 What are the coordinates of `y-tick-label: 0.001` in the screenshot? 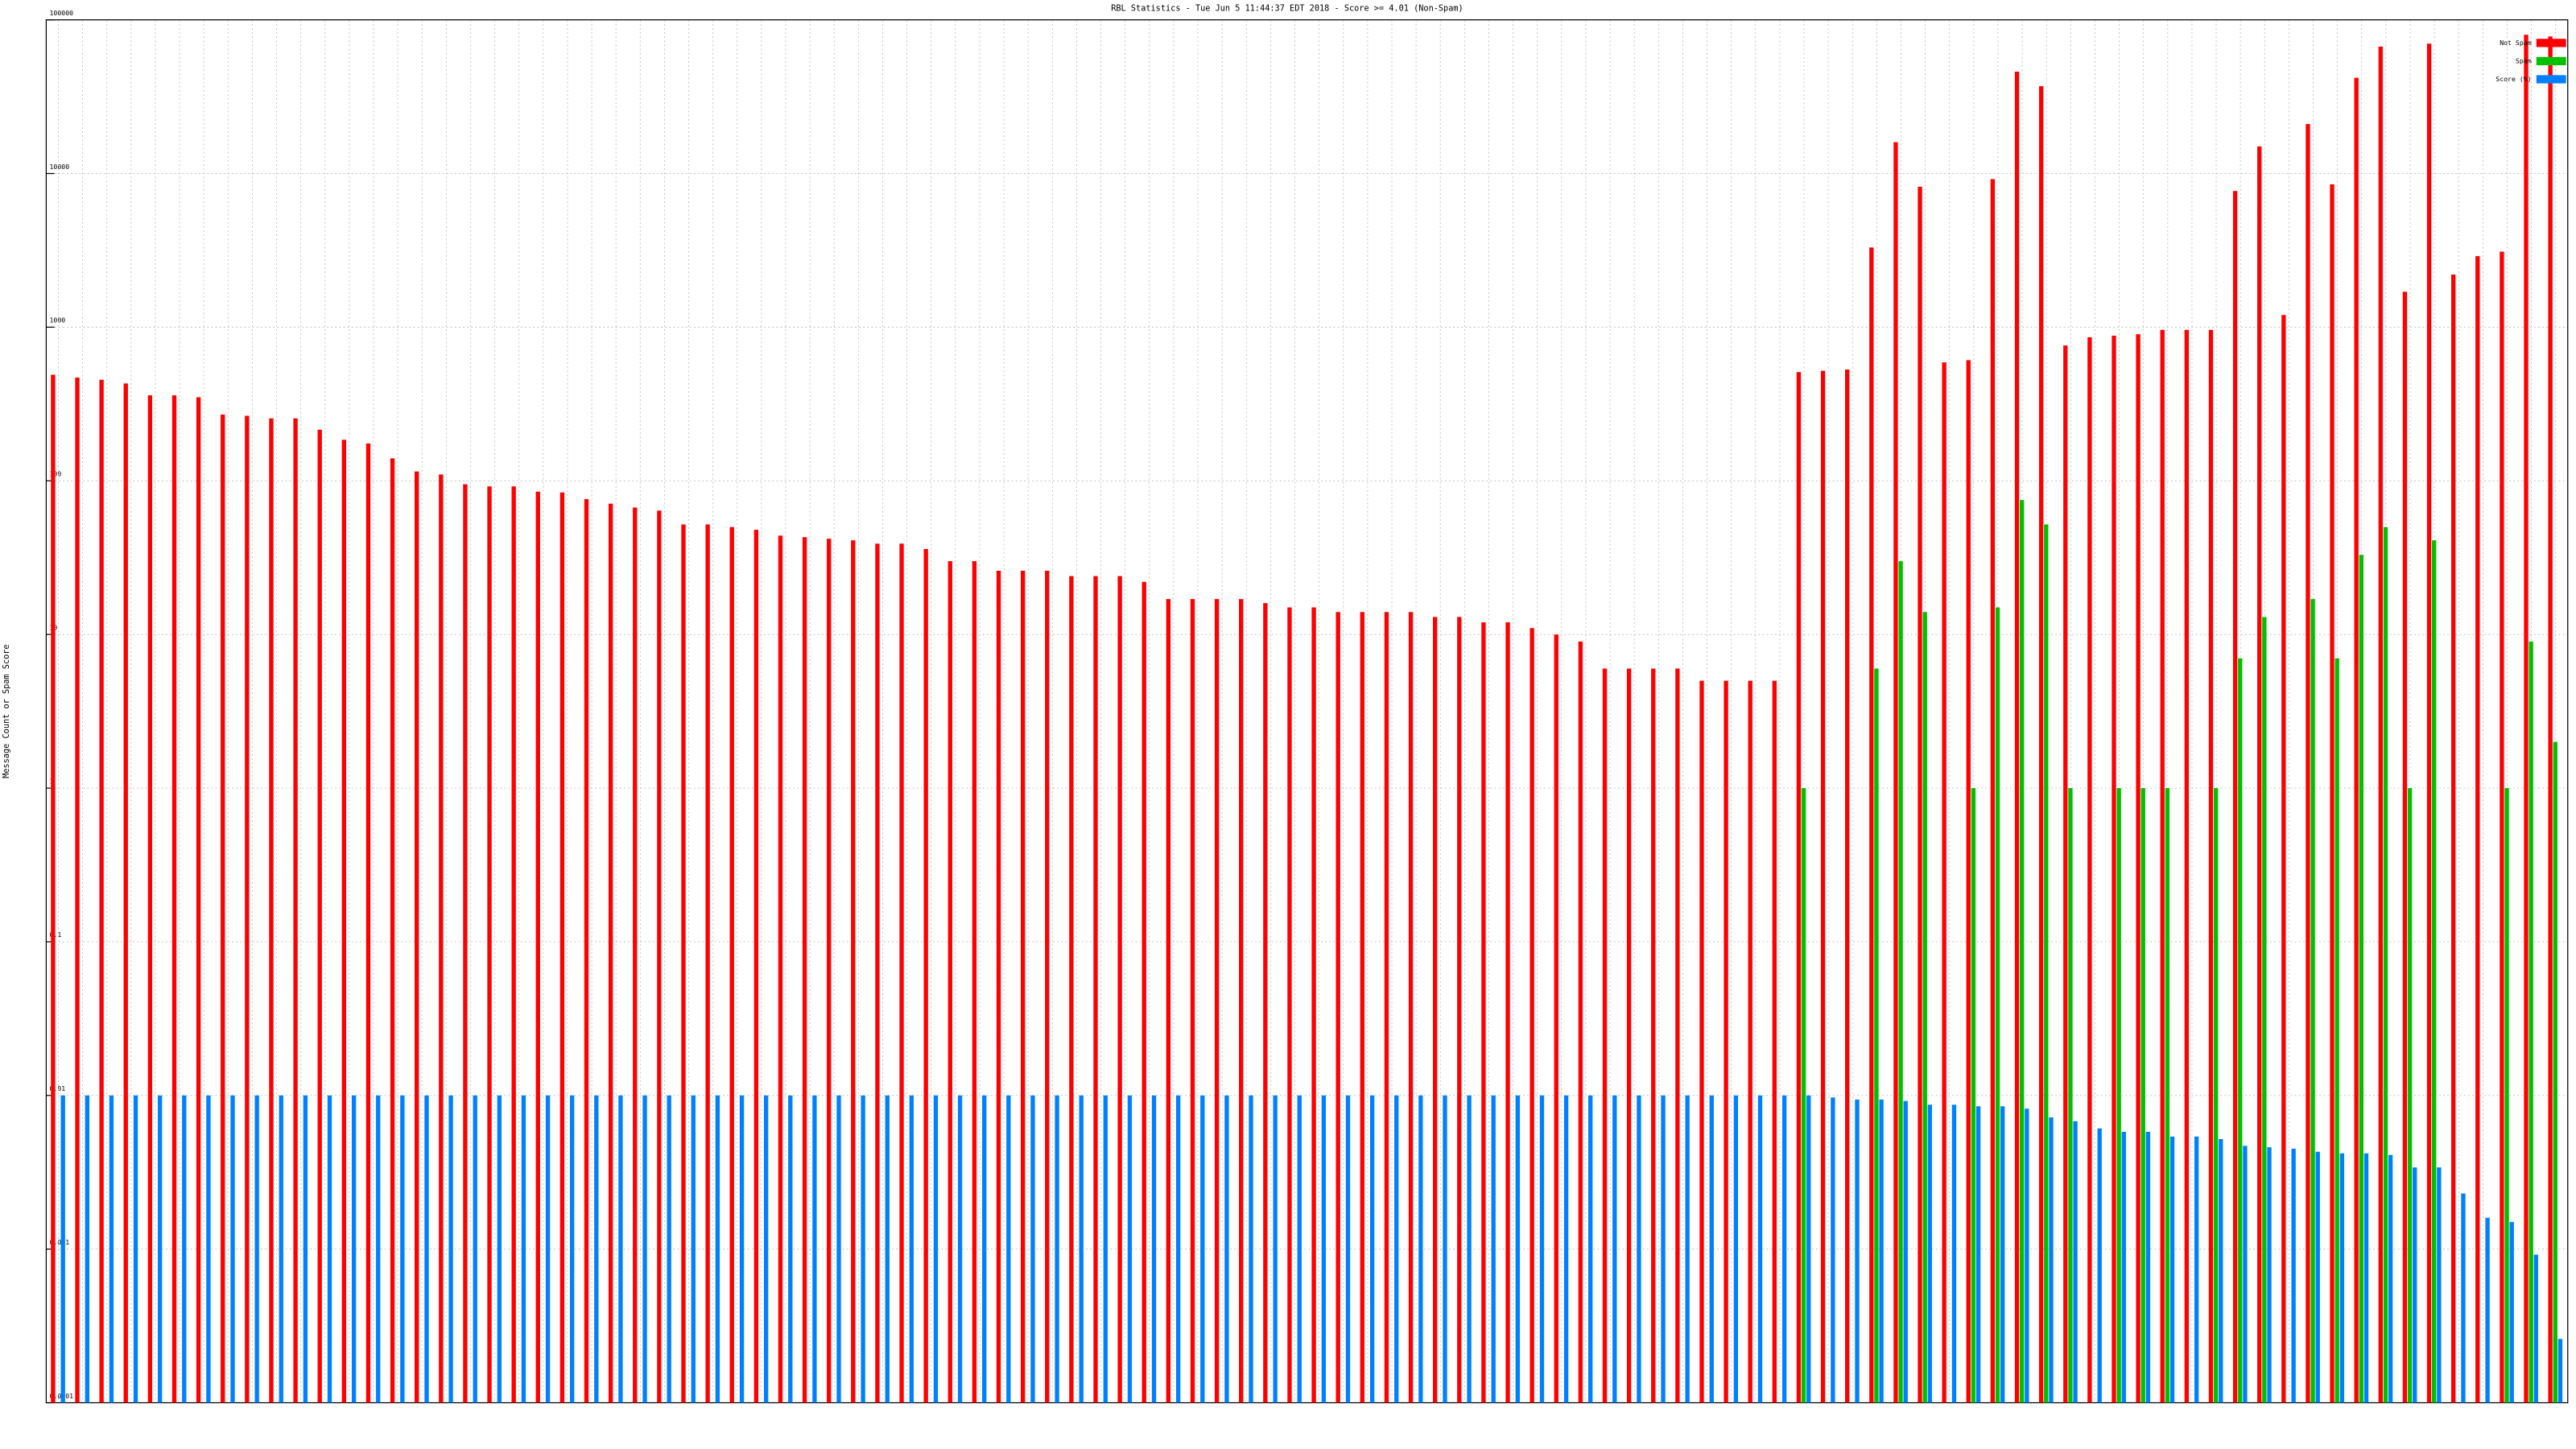 It's located at (59, 1242).